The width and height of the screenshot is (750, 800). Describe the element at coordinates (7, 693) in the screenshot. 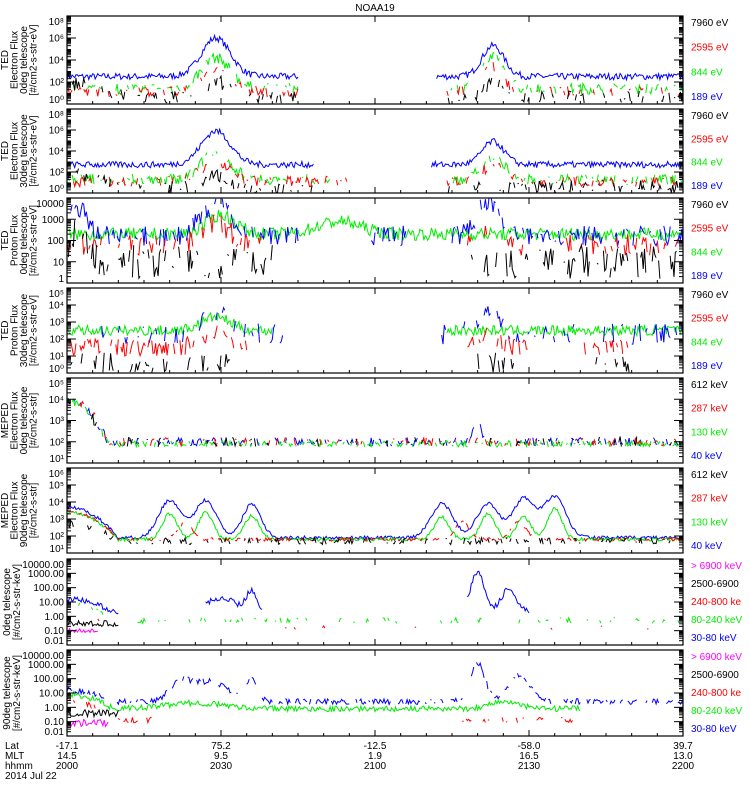

I see `y-axis-label: 90deg telescope` at that location.